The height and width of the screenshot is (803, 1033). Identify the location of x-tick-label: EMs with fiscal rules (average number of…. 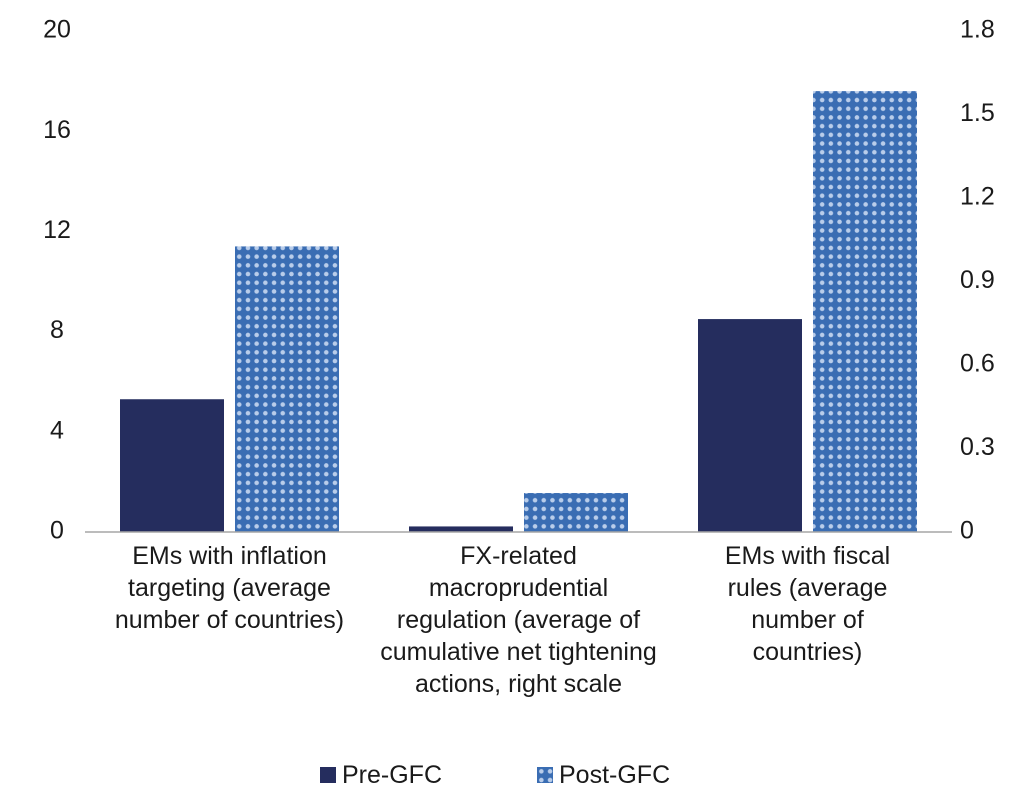
(807, 604).